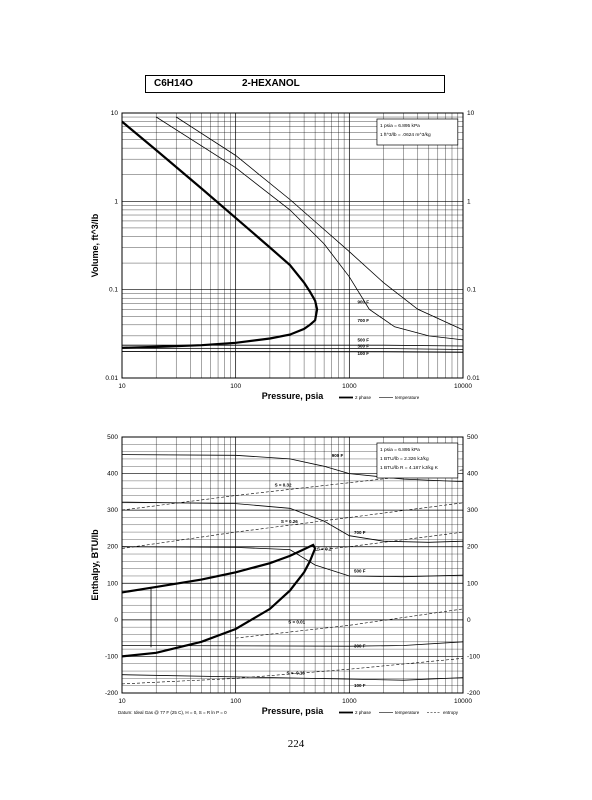 Image resolution: width=592 pixels, height=800 pixels. I want to click on entropy-label: S = 0.2, so click(324, 548).